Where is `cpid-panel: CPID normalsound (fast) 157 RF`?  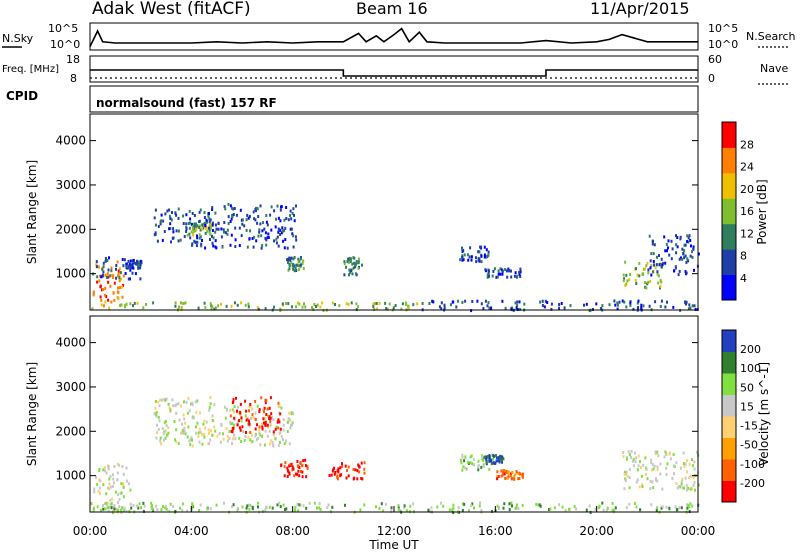
cpid-panel: CPID normalsound (fast) 157 RF is located at coordinates (352, 99).